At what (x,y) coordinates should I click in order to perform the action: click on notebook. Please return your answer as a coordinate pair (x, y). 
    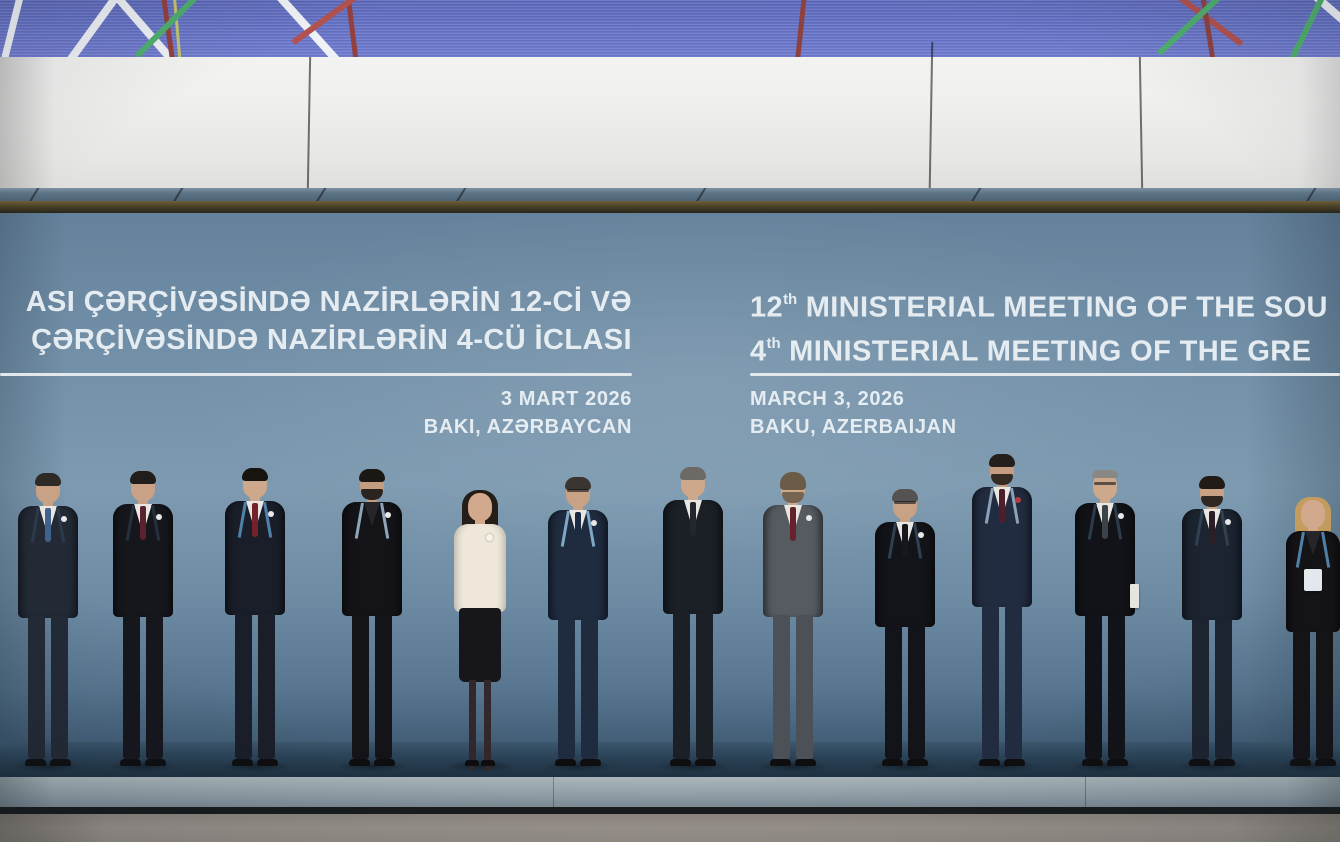
    Looking at the image, I should click on (1134, 596).